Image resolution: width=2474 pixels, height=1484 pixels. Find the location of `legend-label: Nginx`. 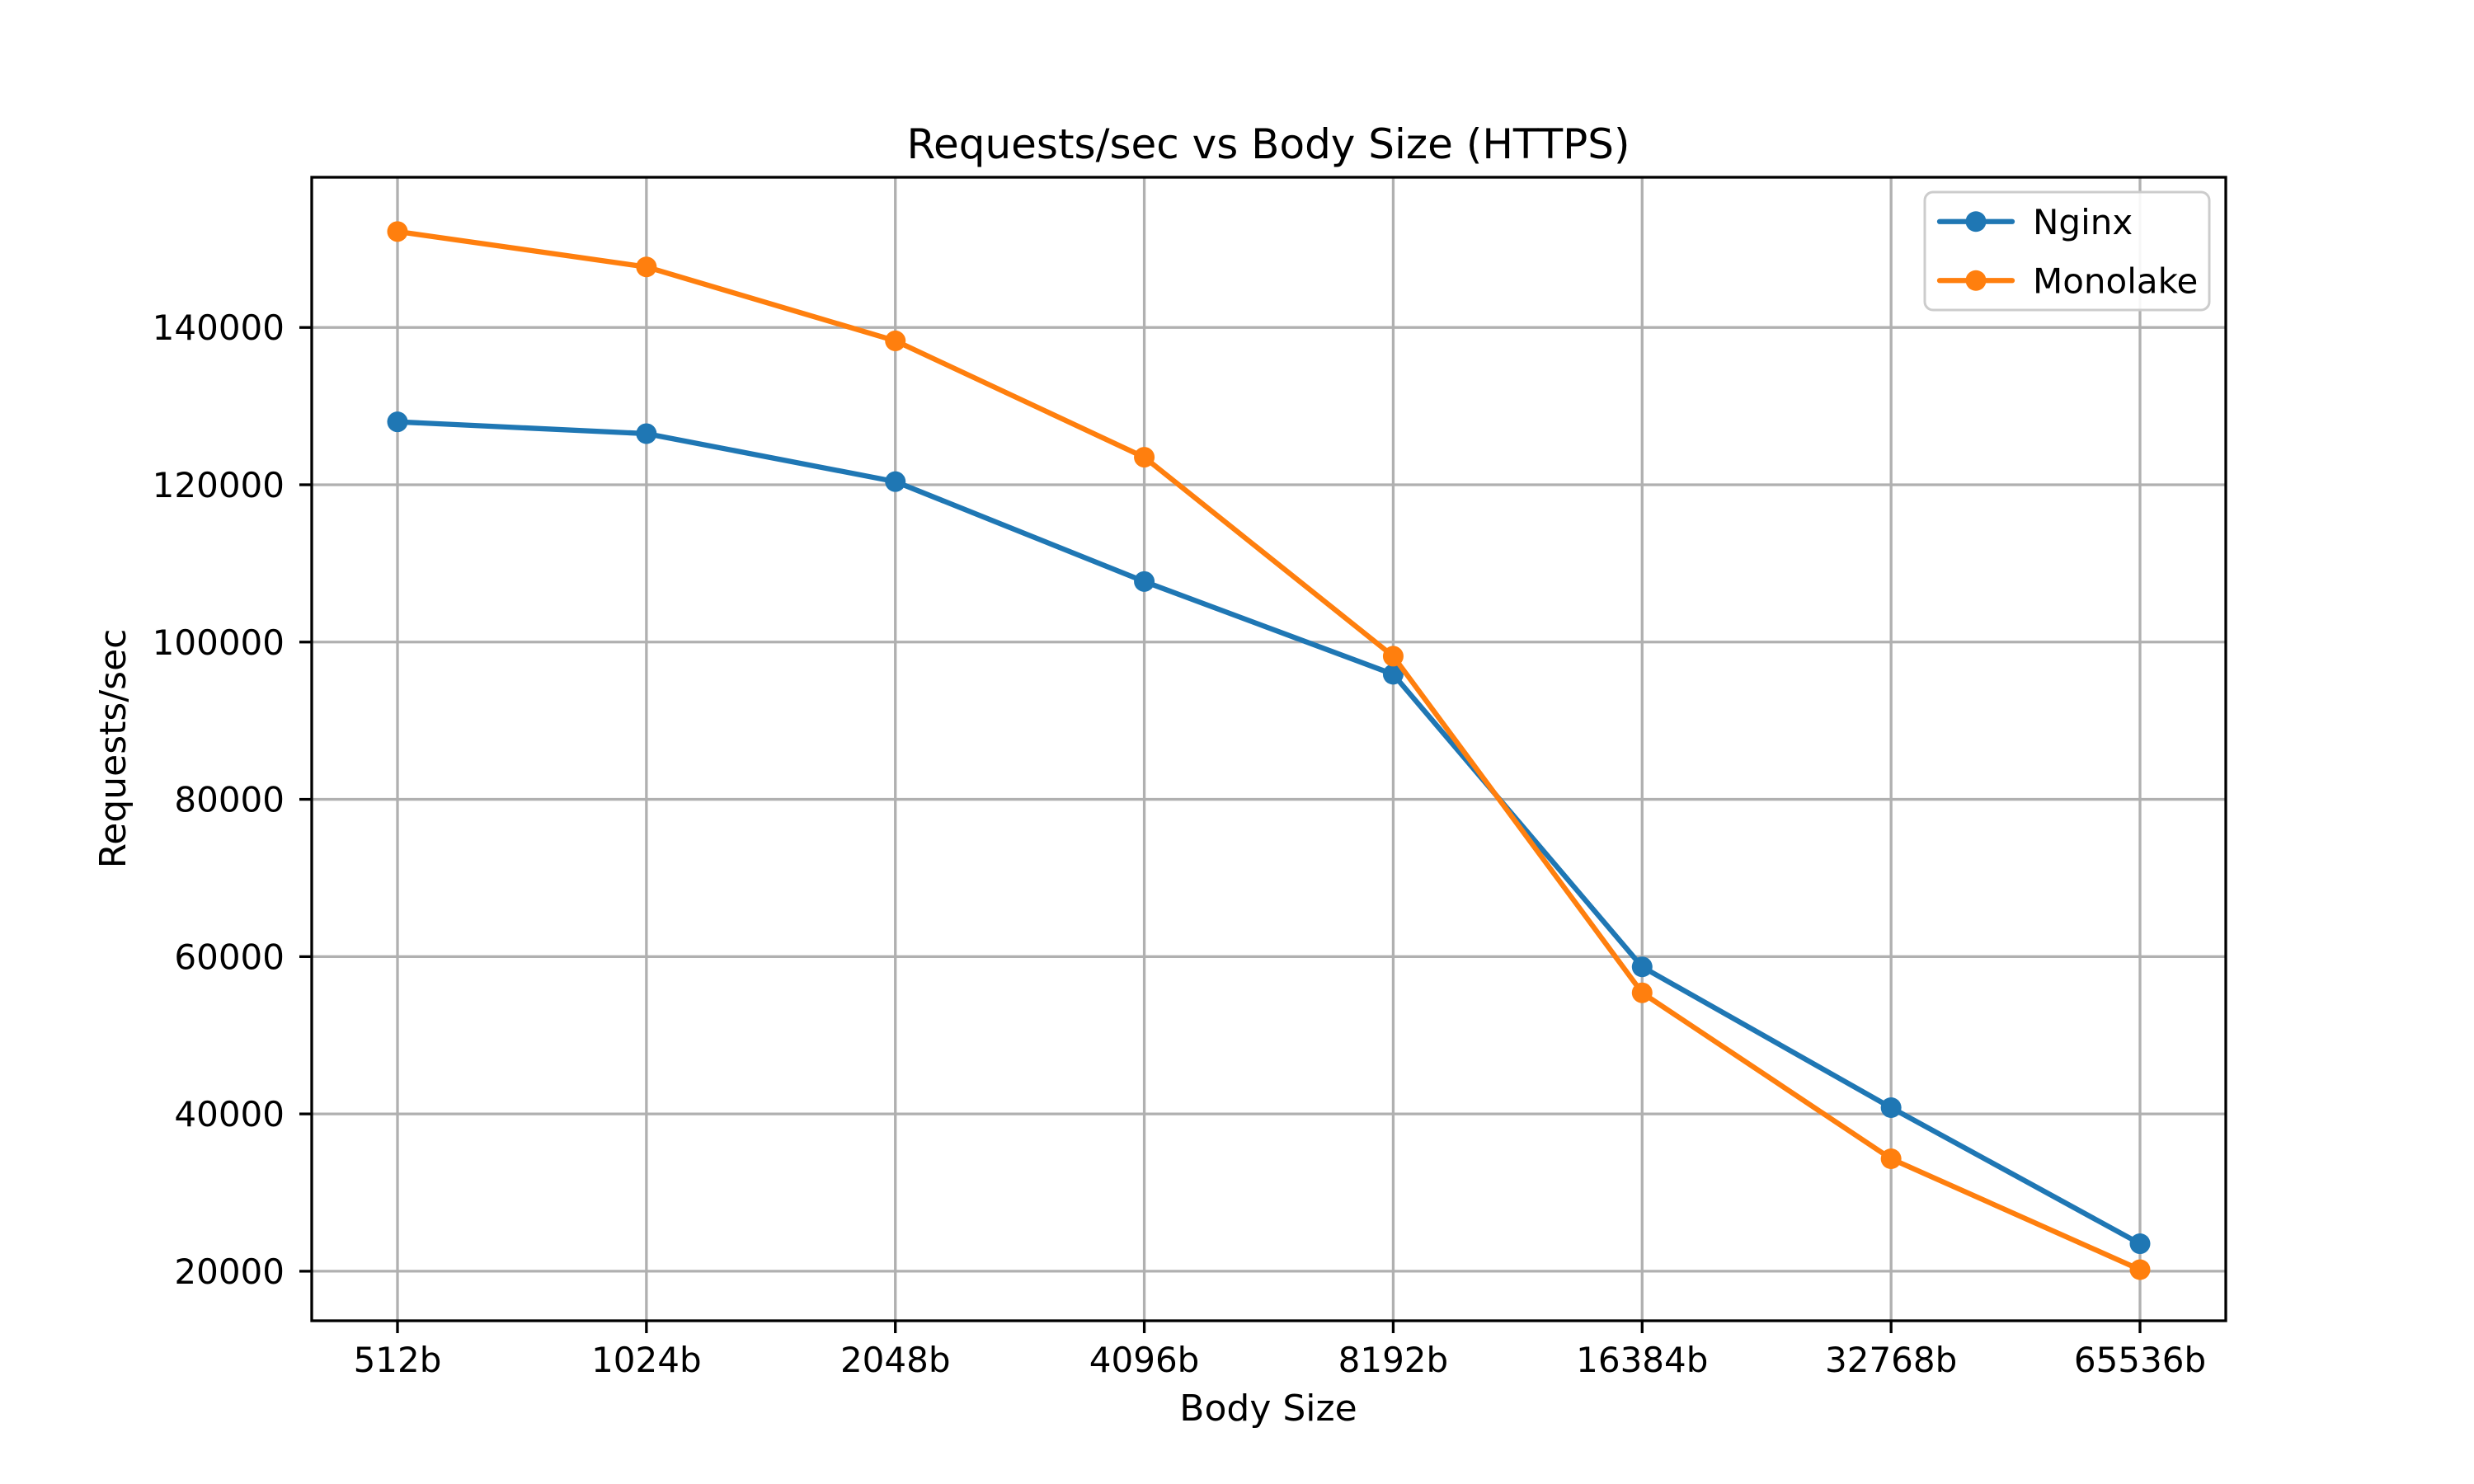

legend-label: Nginx is located at coordinates (2083, 222).